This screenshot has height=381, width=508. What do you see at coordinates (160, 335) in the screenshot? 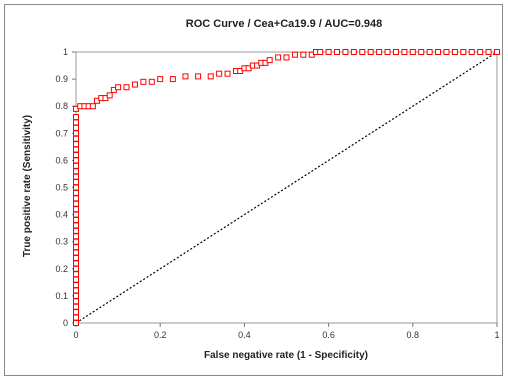
I see `x-tick-label: 0.2` at bounding box center [160, 335].